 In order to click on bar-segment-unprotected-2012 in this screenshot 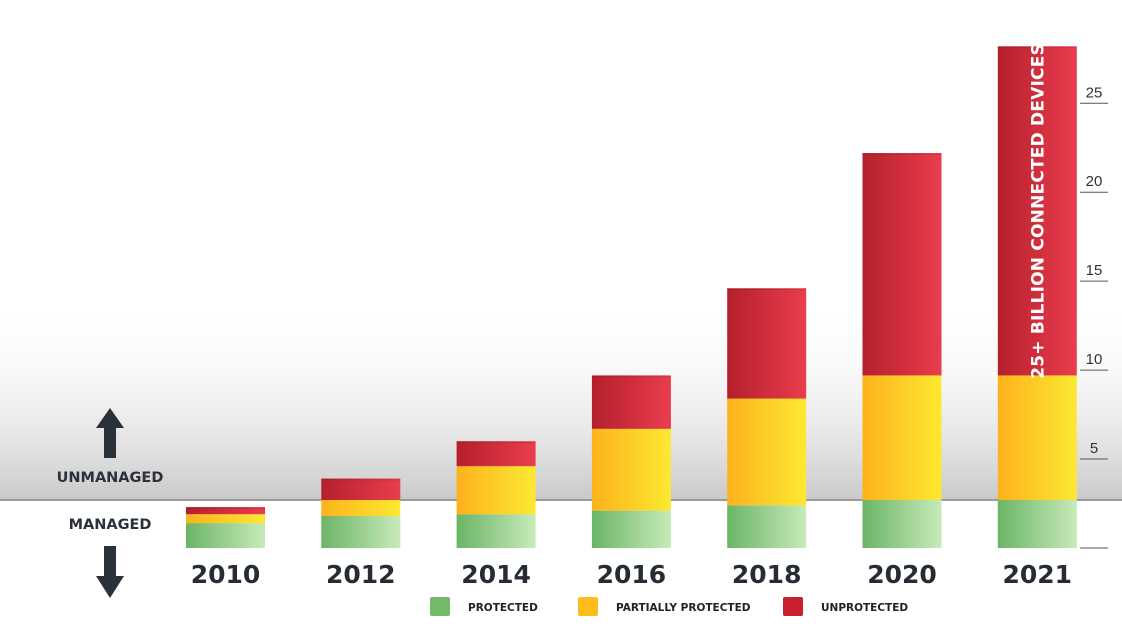, I will do `click(361, 489)`.